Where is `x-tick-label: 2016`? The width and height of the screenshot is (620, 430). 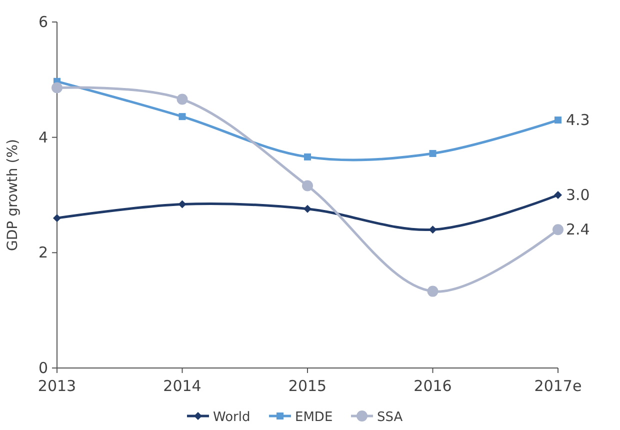 x-tick-label: 2016 is located at coordinates (433, 386).